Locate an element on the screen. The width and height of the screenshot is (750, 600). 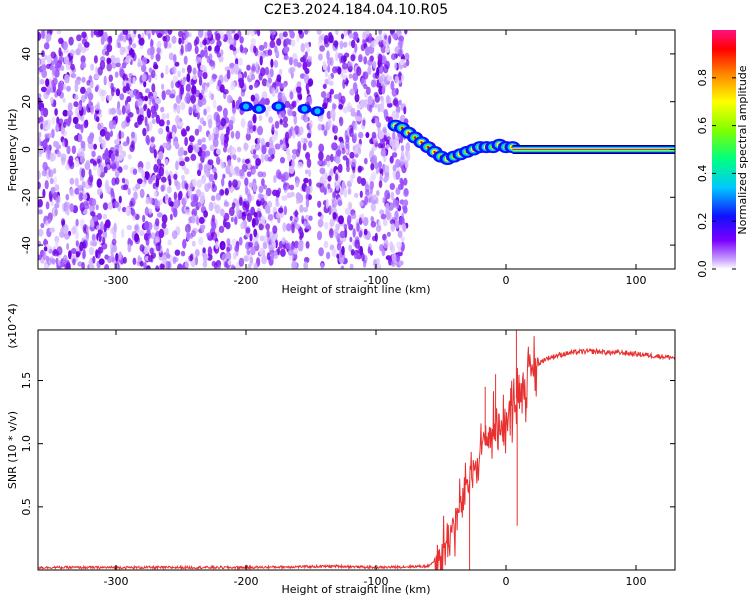
top-xtick-label: -200 is located at coordinates (246, 280).